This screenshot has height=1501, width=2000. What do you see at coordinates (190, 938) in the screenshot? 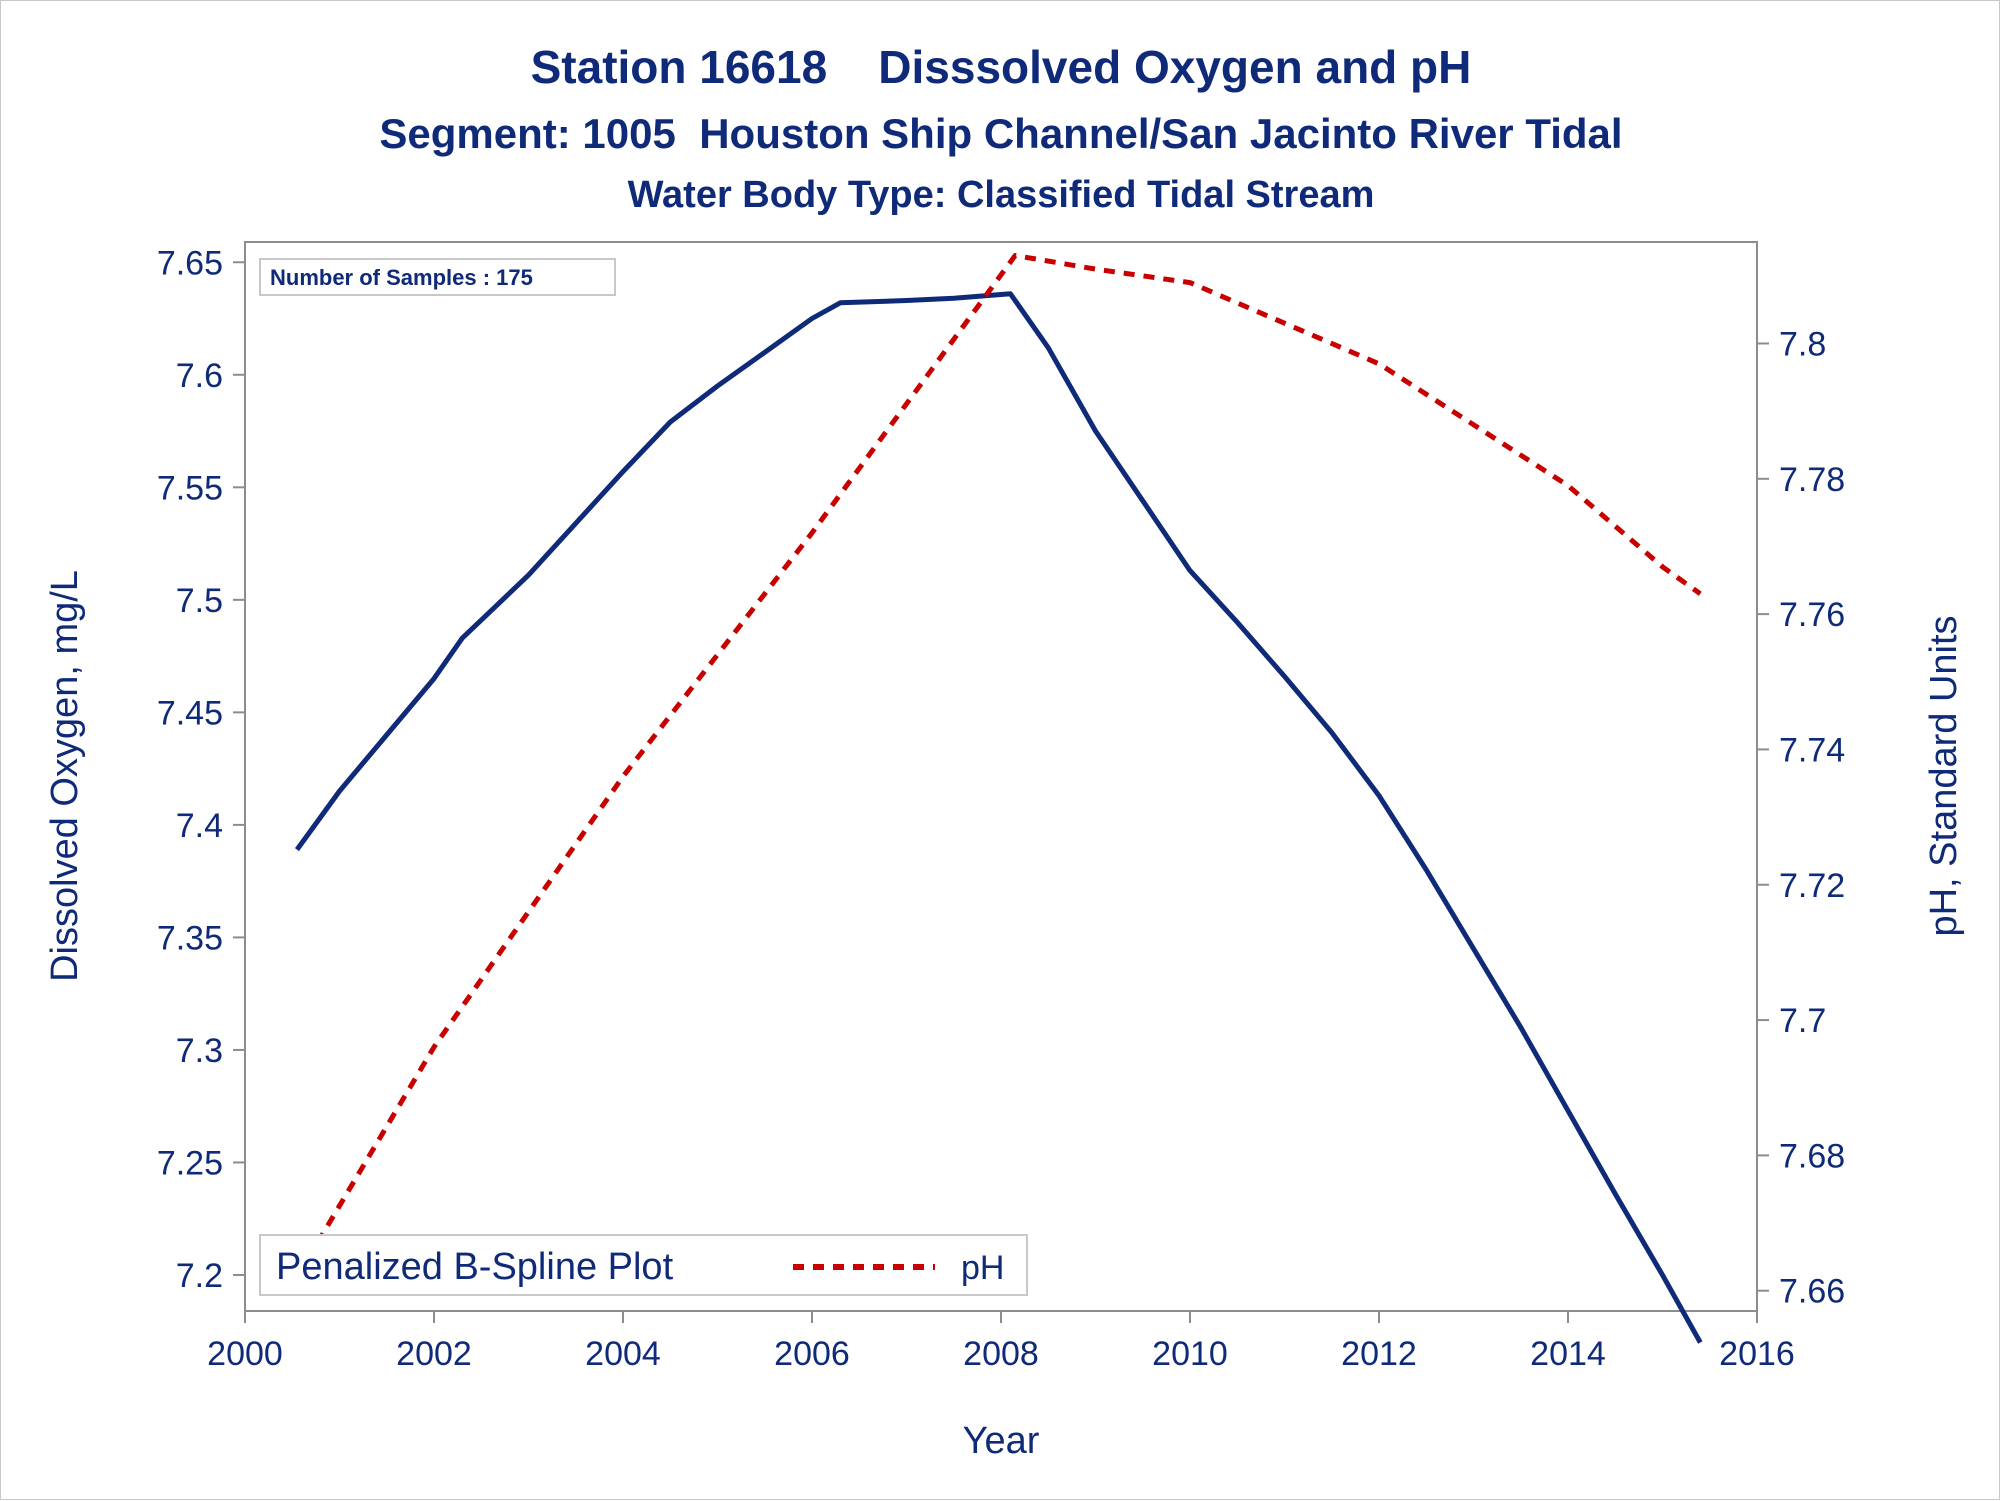
I see `y-tick-label: 7.35` at bounding box center [190, 938].